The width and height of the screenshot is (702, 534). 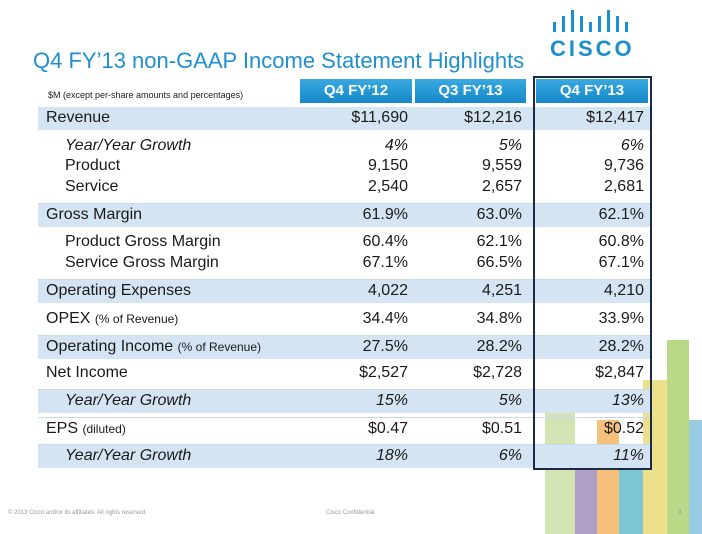 I want to click on cell-value: 66.5%, so click(x=499, y=262).